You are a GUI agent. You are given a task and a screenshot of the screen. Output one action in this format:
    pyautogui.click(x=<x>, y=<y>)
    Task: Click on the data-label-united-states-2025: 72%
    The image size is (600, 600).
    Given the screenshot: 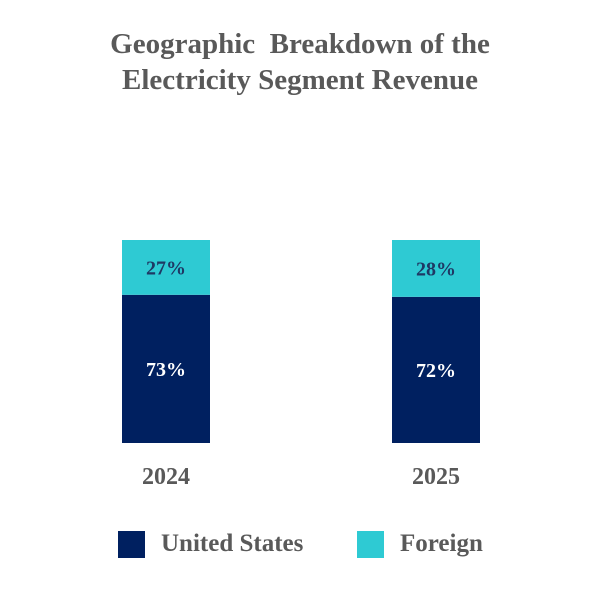 What is the action you would take?
    pyautogui.click(x=436, y=371)
    